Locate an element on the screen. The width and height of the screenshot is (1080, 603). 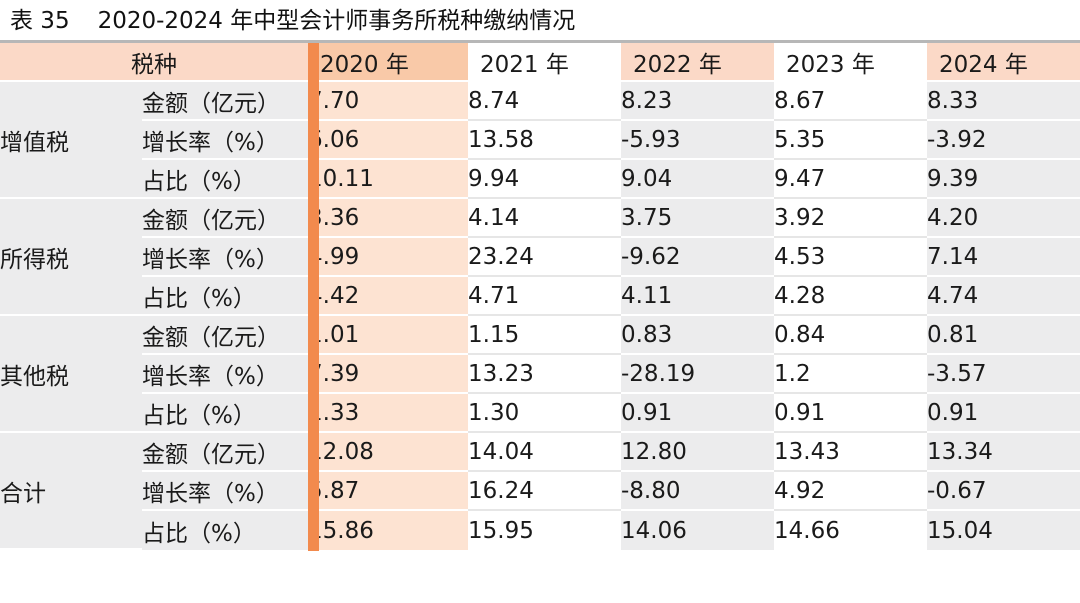
table-row: 增长率（%） 4.99 23.24 -9.62 4.53 7.14 is located at coordinates (540, 257).